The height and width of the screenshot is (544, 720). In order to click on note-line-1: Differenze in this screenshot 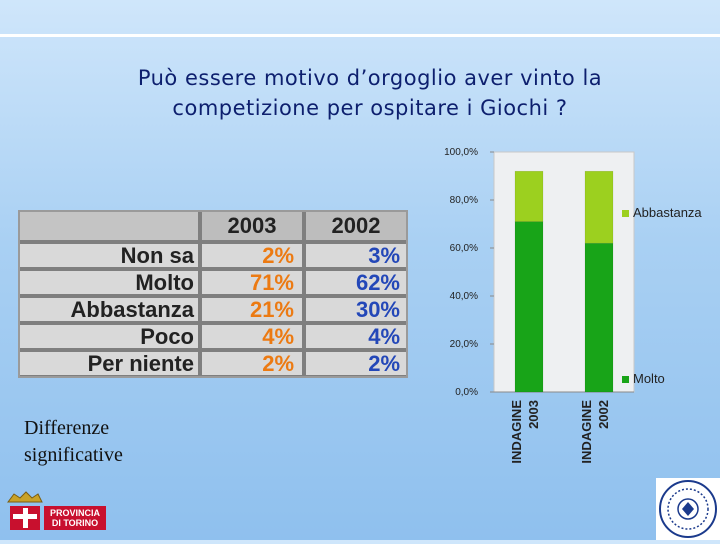, I will do `click(67, 428)`.